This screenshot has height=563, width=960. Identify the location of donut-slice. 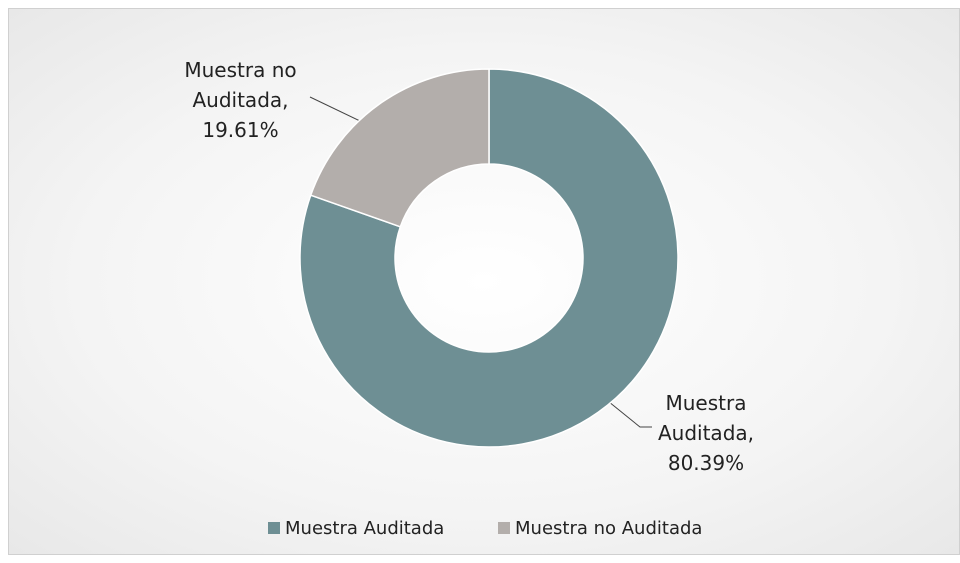
(399, 148).